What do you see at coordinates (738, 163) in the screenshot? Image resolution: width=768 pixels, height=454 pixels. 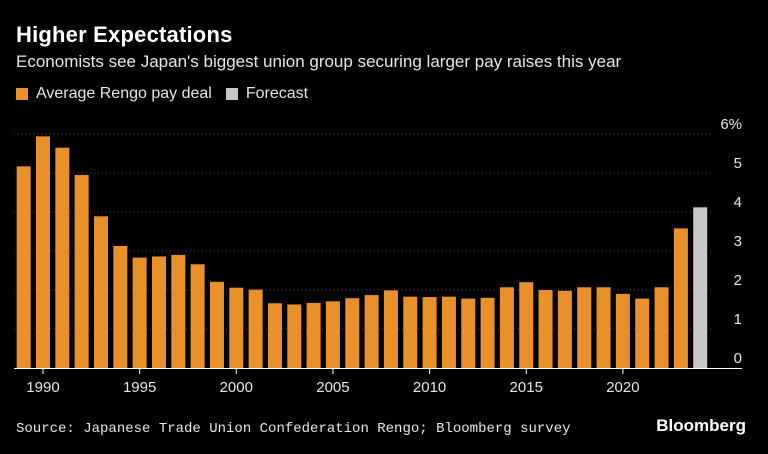 I see `y-tick-label: 5` at bounding box center [738, 163].